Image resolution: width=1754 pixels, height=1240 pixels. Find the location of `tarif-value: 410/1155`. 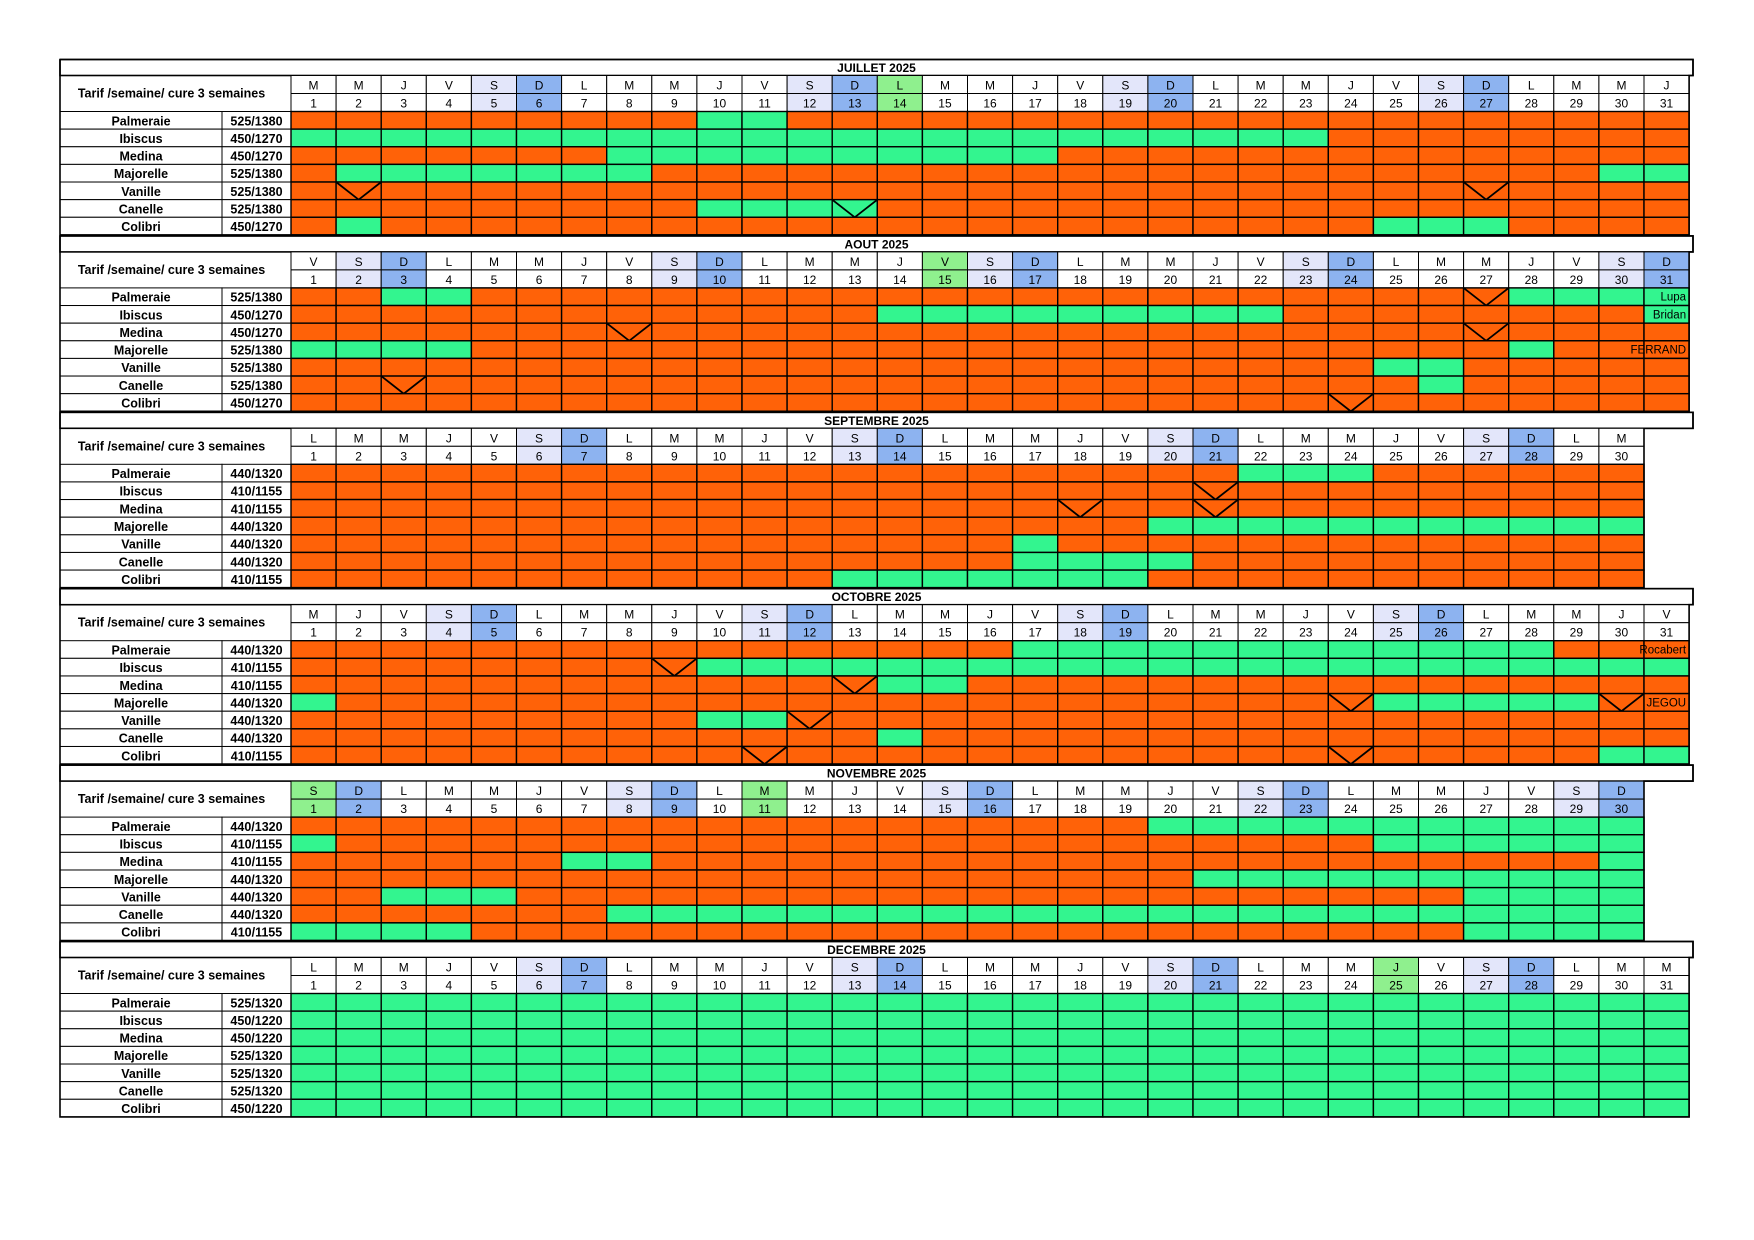

tarif-value: 410/1155 is located at coordinates (256, 686).